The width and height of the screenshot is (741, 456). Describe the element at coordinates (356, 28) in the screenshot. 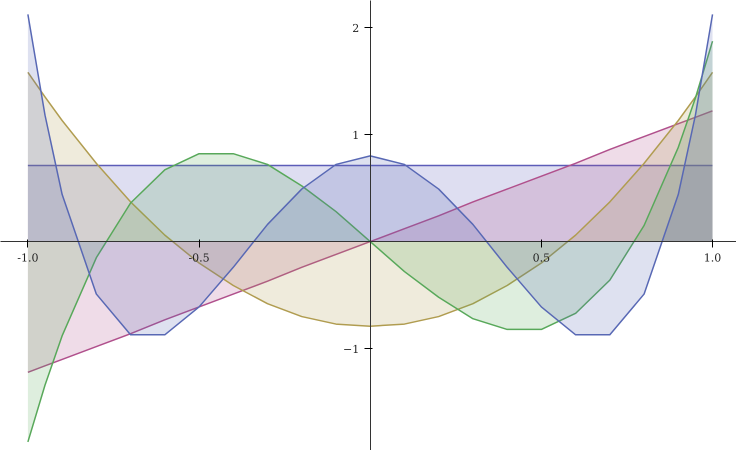

I see `y-tick-label: 2` at that location.